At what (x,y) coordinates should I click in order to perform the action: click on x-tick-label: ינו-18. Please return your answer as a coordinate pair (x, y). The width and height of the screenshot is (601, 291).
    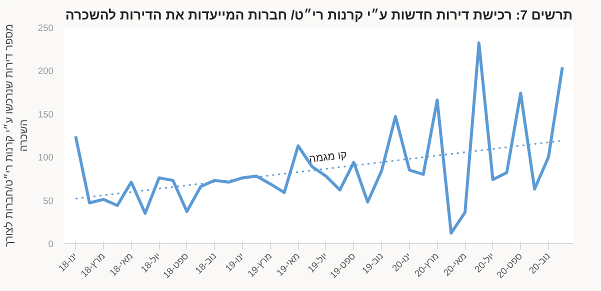
    Looking at the image, I should click on (68, 262).